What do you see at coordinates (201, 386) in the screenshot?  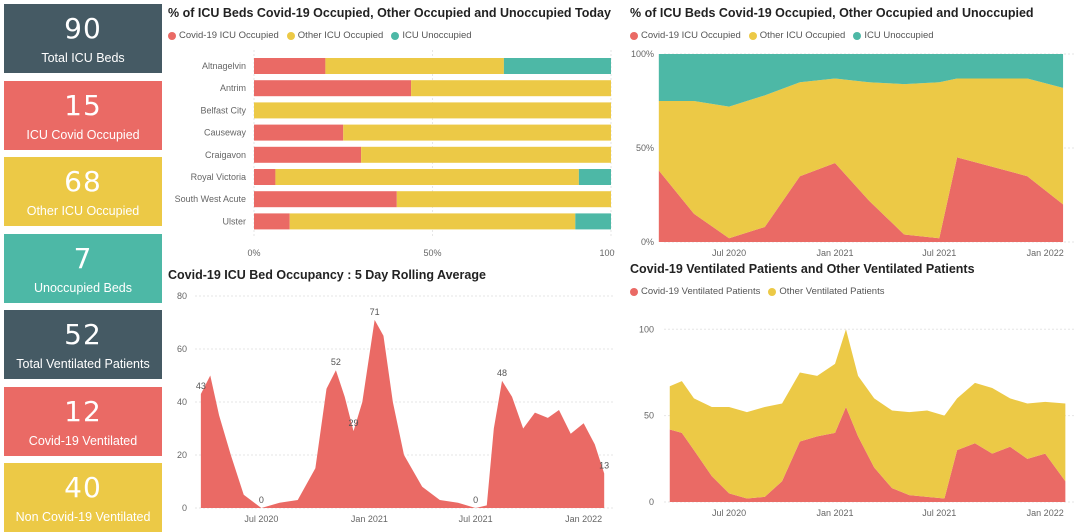 I see `data-label: 43` at bounding box center [201, 386].